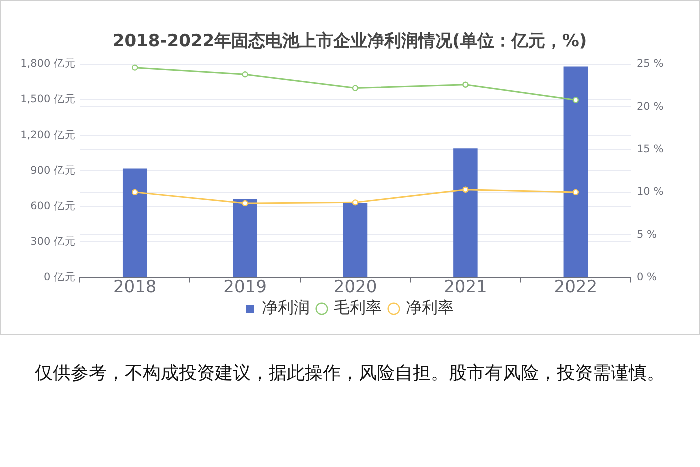 The image size is (700, 467). I want to click on x-tick-label: 2021, so click(466, 287).